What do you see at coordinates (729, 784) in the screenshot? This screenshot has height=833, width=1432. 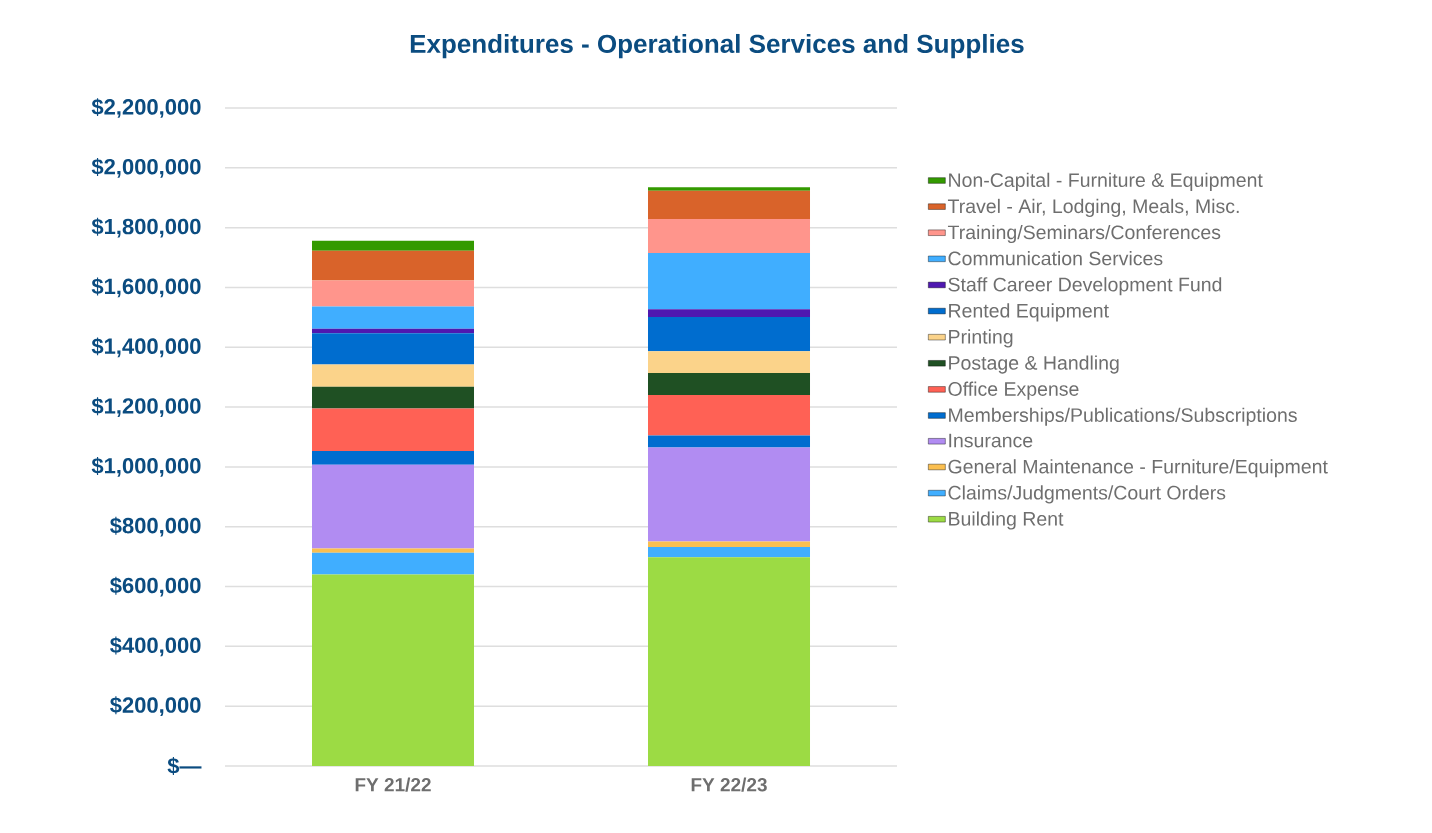 I see `x-tick-label: FY 22/23` at bounding box center [729, 784].